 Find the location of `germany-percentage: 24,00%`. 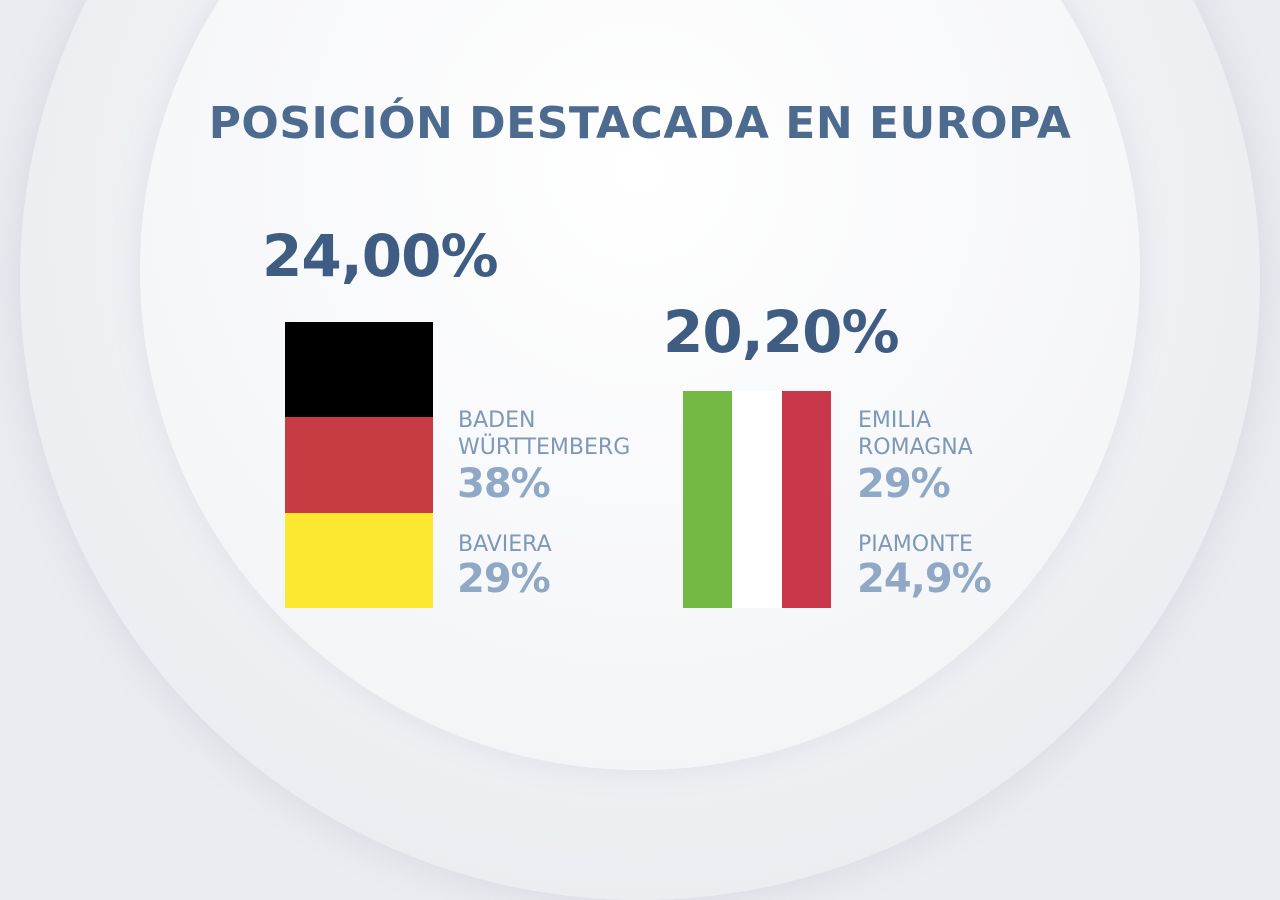

germany-percentage: 24,00% is located at coordinates (380, 256).